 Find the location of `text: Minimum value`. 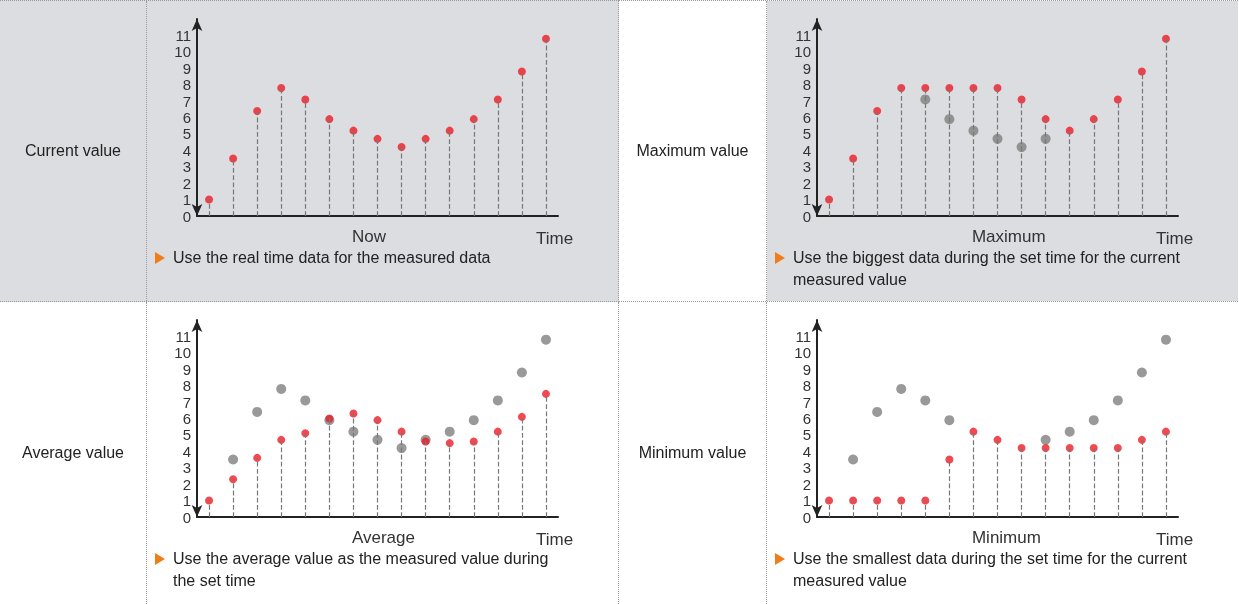

text: Minimum value is located at coordinates (692, 453).